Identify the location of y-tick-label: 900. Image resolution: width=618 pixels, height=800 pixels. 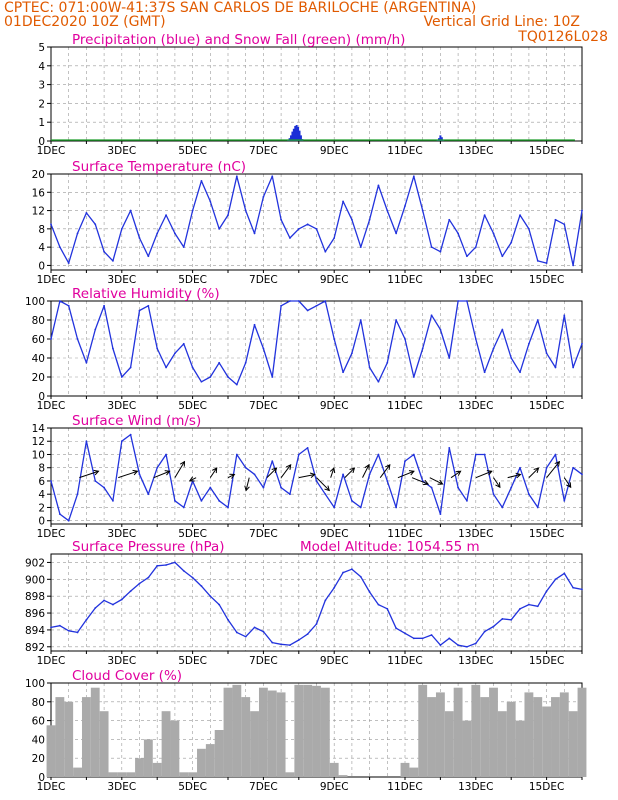
(35, 580).